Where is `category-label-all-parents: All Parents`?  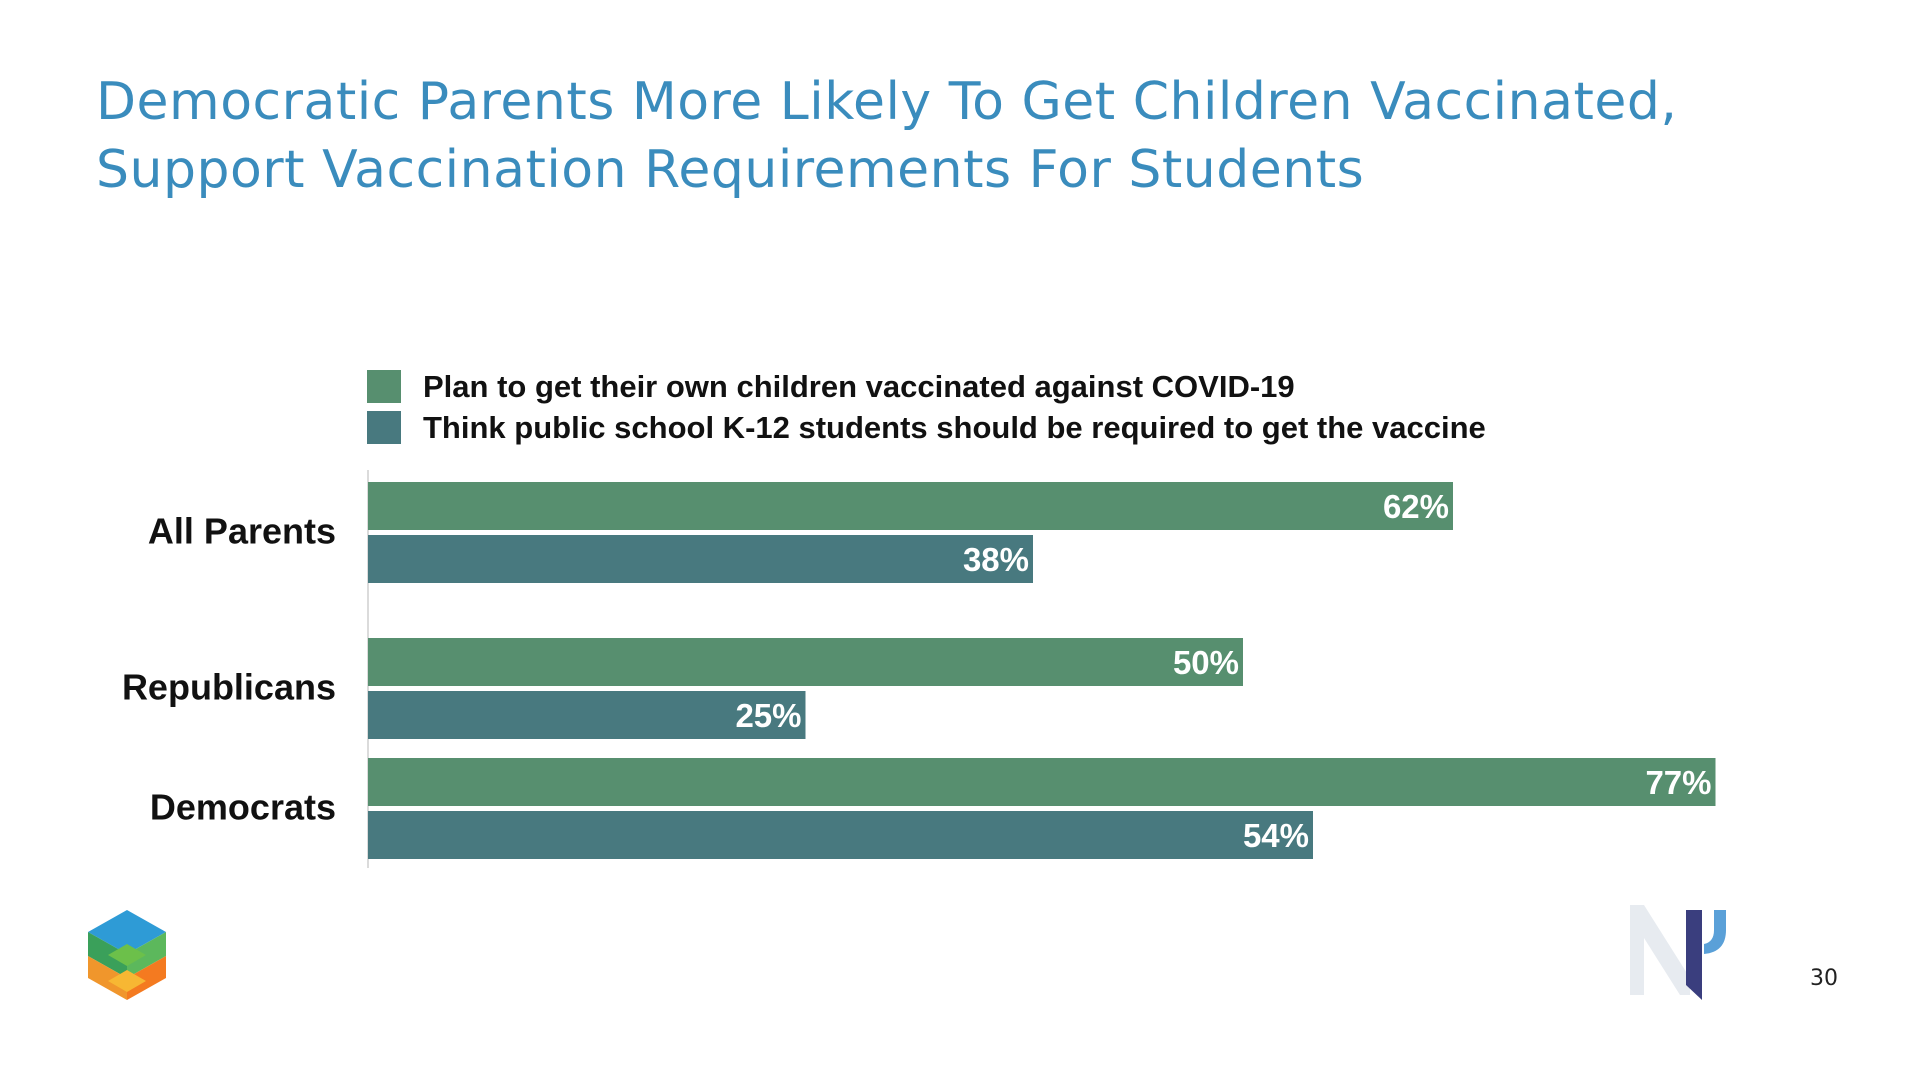 category-label-all-parents: All Parents is located at coordinates (242, 531).